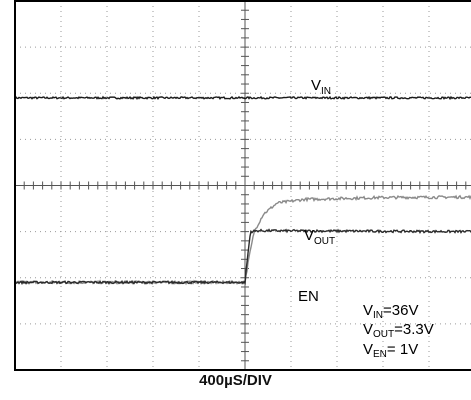  I want to click on annotation-vout: VOUT=3.3V, so click(398, 330).